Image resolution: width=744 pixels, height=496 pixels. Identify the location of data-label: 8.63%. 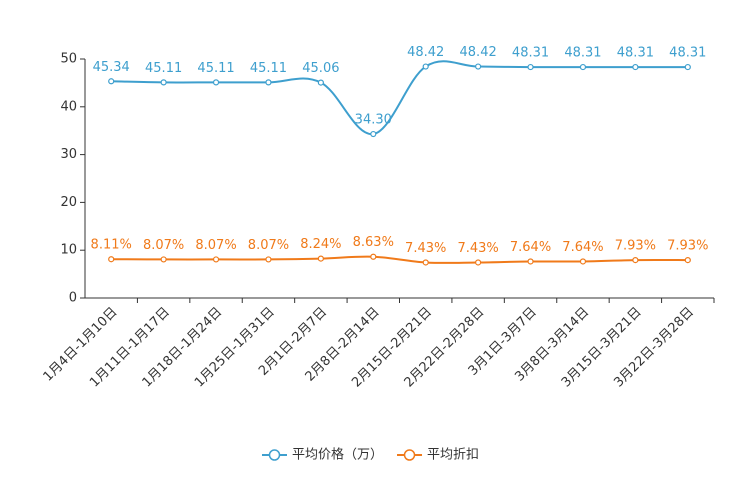
(373, 242).